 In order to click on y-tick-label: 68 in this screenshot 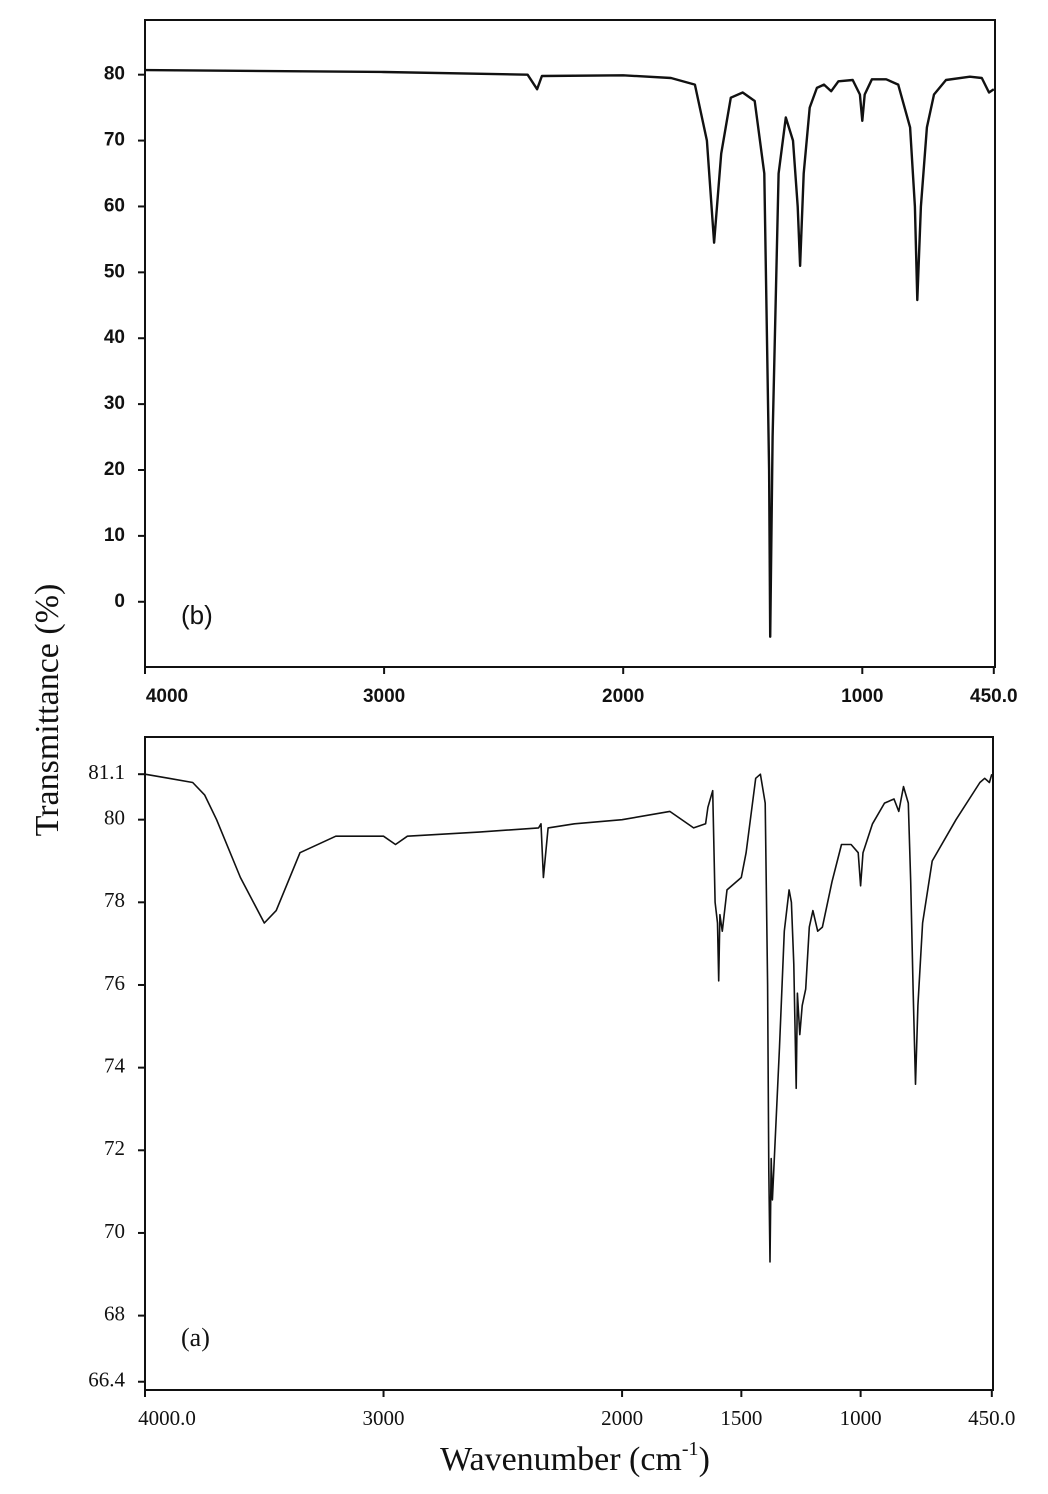, I will do `click(114, 1313)`.